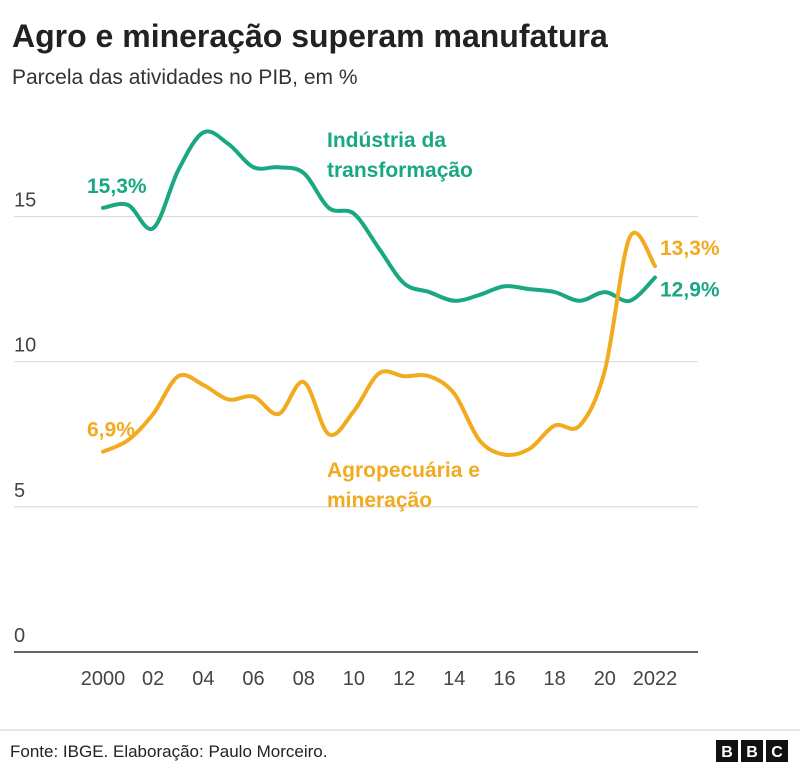 This screenshot has width=800, height=774. What do you see at coordinates (454, 679) in the screenshot?
I see `x-tick-label: 14` at bounding box center [454, 679].